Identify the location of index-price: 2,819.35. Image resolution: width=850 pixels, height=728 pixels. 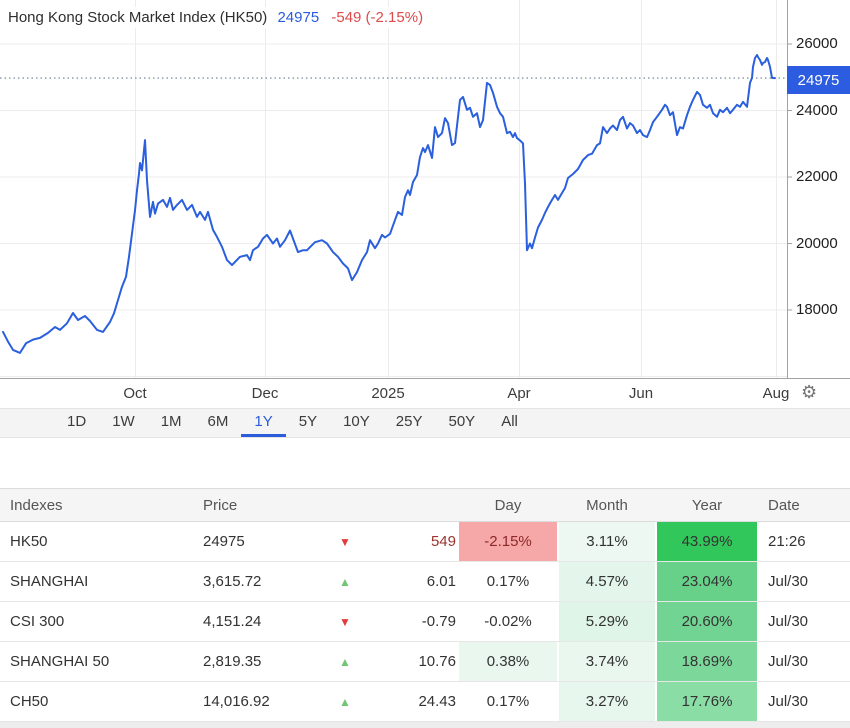
(232, 661).